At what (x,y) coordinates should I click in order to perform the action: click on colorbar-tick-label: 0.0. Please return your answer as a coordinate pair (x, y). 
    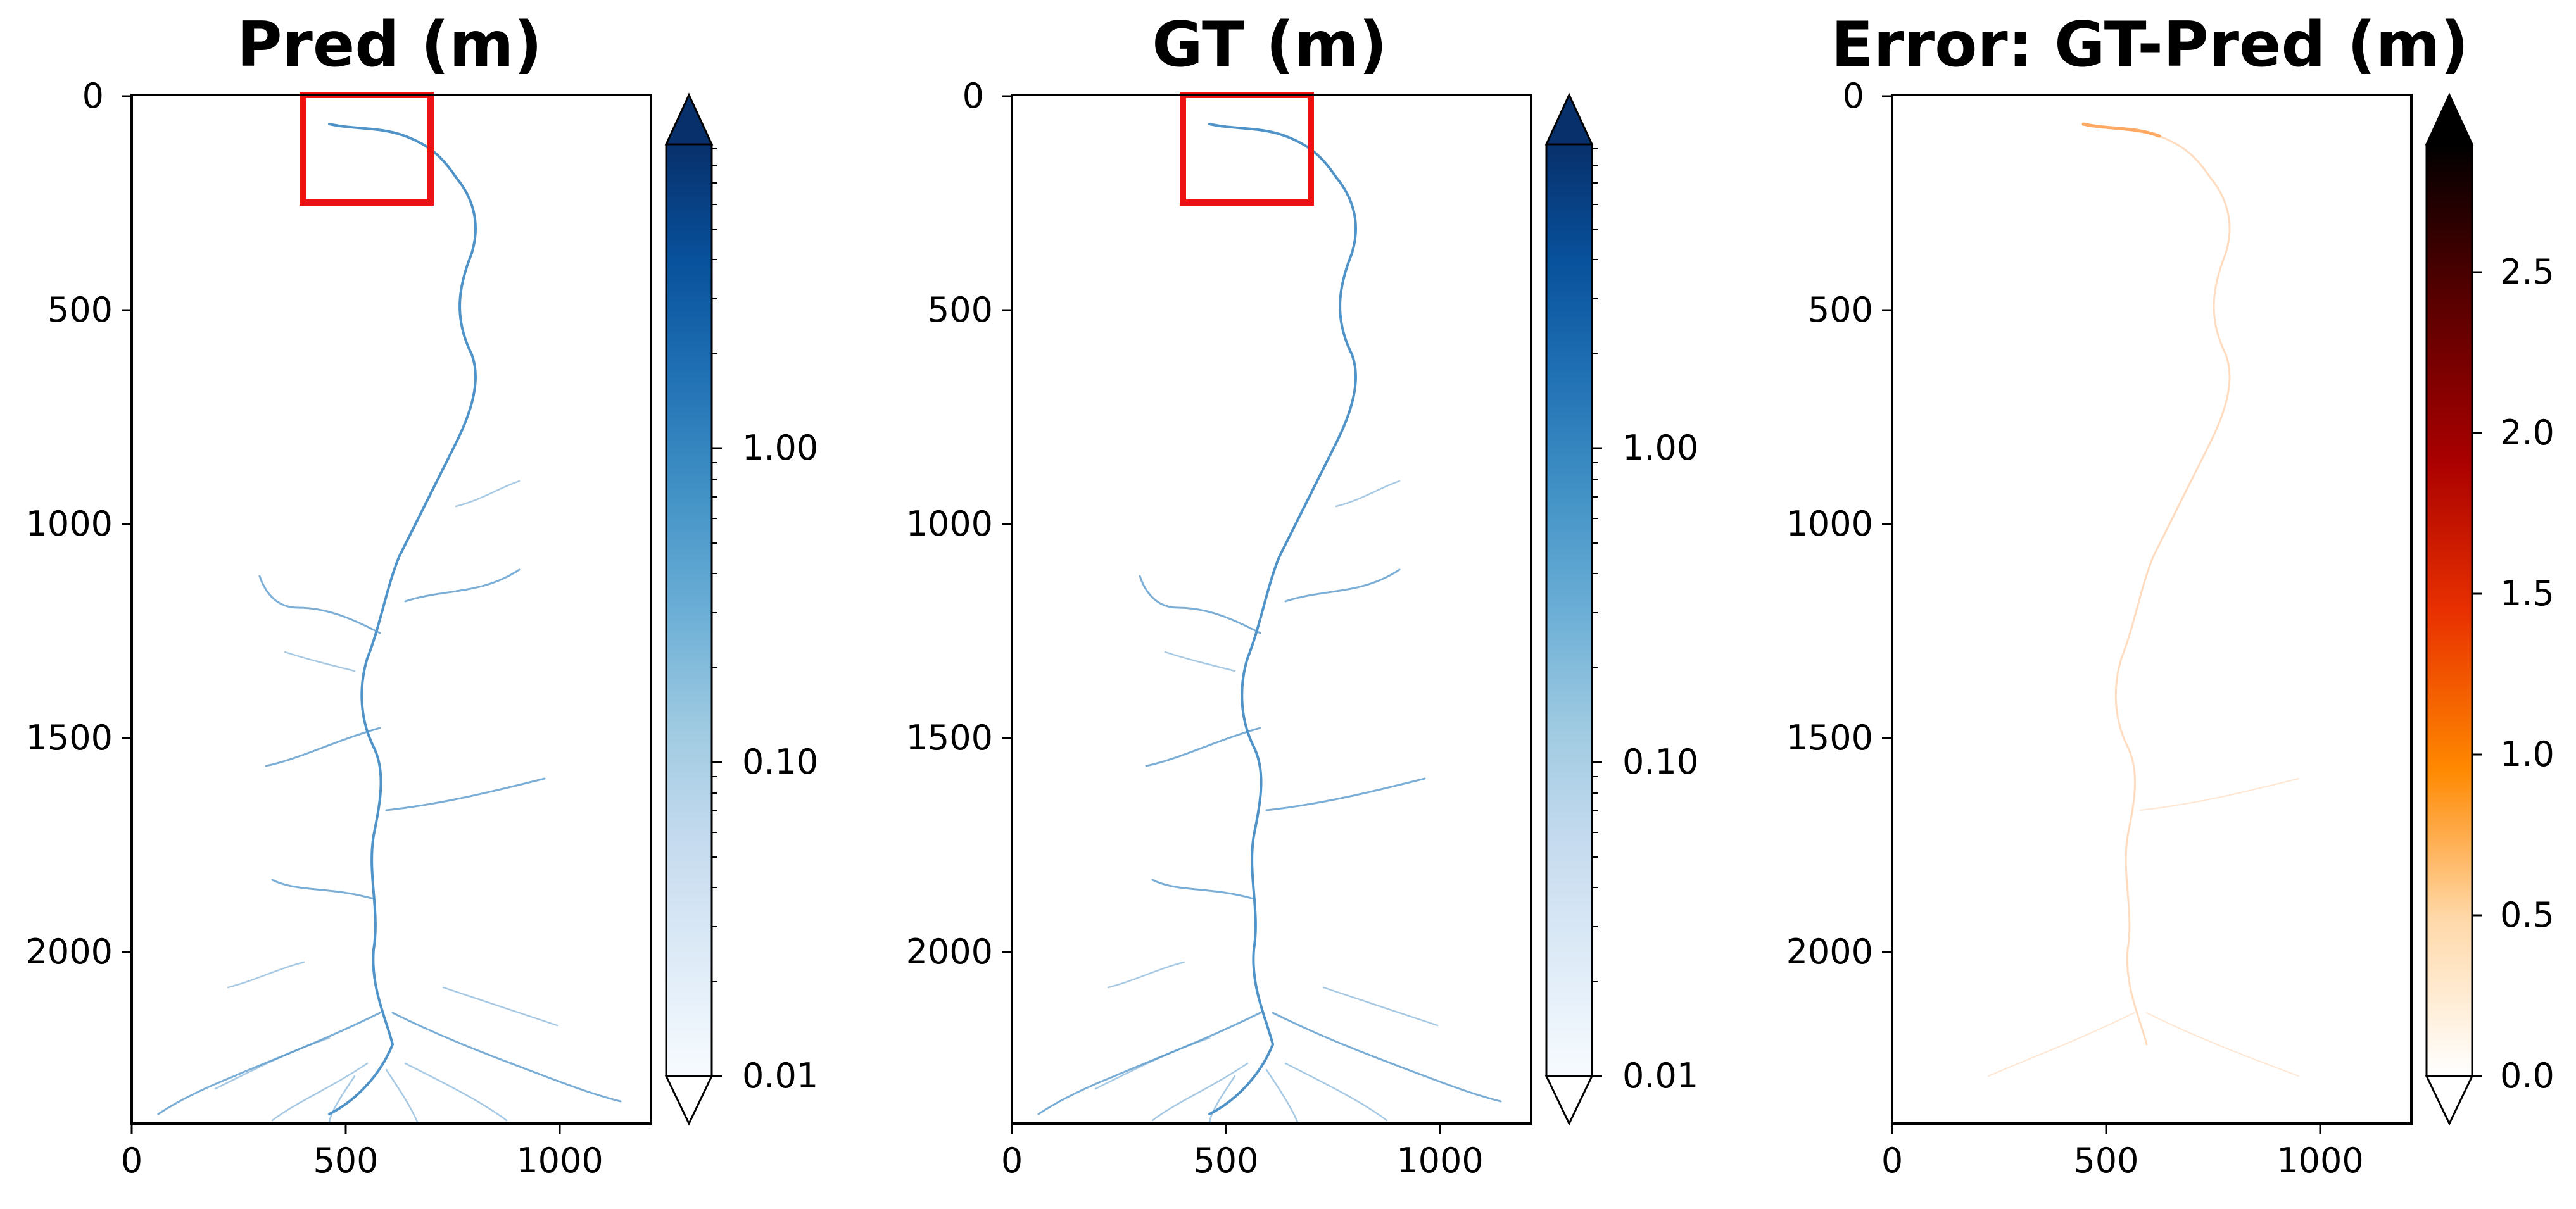
    Looking at the image, I should click on (2527, 1076).